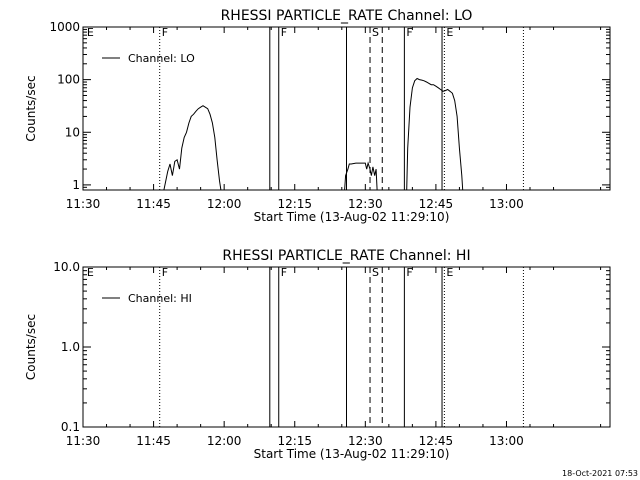 Image resolution: width=640 pixels, height=480 pixels. Describe the element at coordinates (64, 27) in the screenshot. I see `y-tick-label: 1000` at that location.